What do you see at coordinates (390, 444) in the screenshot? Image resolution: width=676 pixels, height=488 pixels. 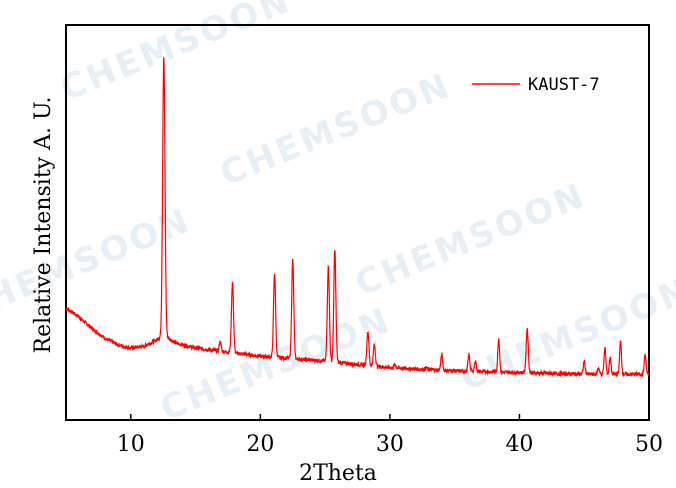 I see `x-tick-label: 30` at bounding box center [390, 444].